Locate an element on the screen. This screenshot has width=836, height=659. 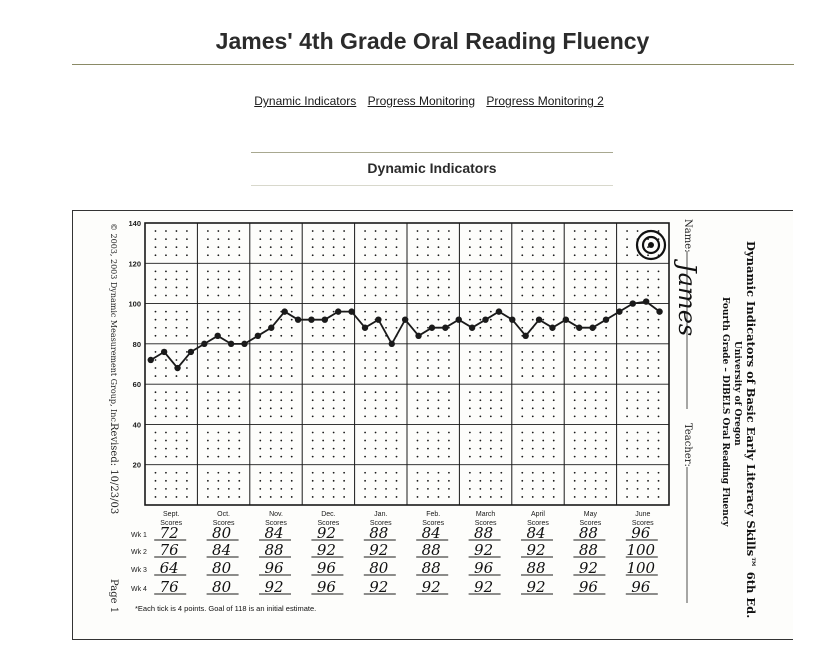
month-sublabel: Scores is located at coordinates (224, 523).